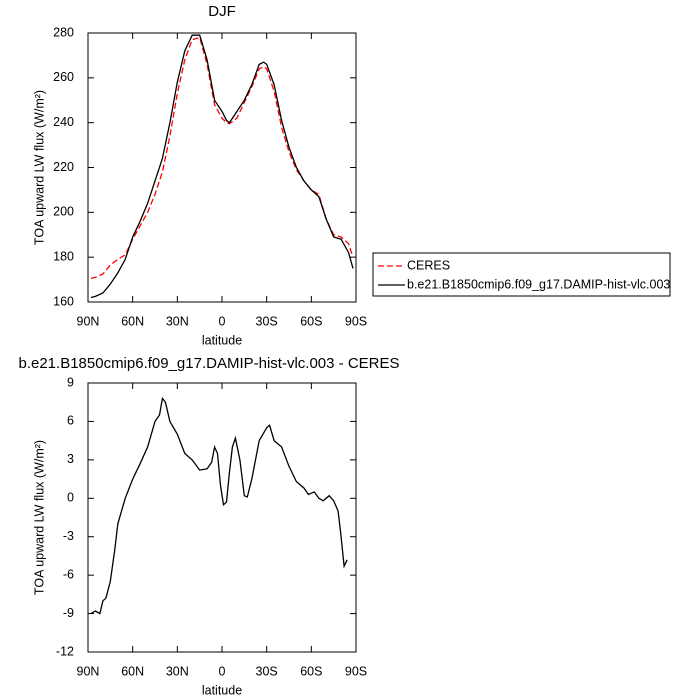 The image size is (700, 700). Describe the element at coordinates (63, 256) in the screenshot. I see `y-tick-label: 180` at that location.